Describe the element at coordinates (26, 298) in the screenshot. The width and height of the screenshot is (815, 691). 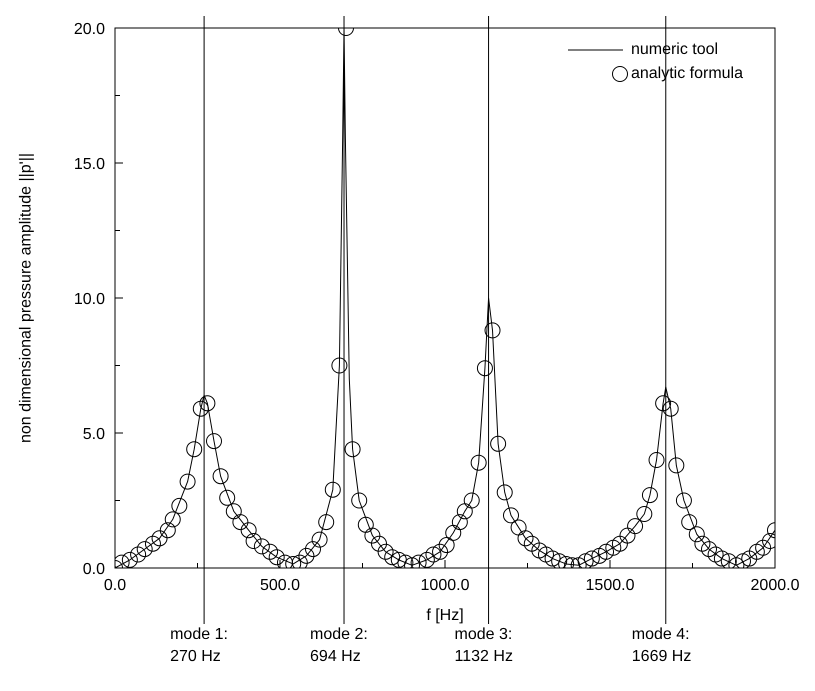
I see `y-axis-title: non dimensional pressure amplitude ||p'||` at that location.